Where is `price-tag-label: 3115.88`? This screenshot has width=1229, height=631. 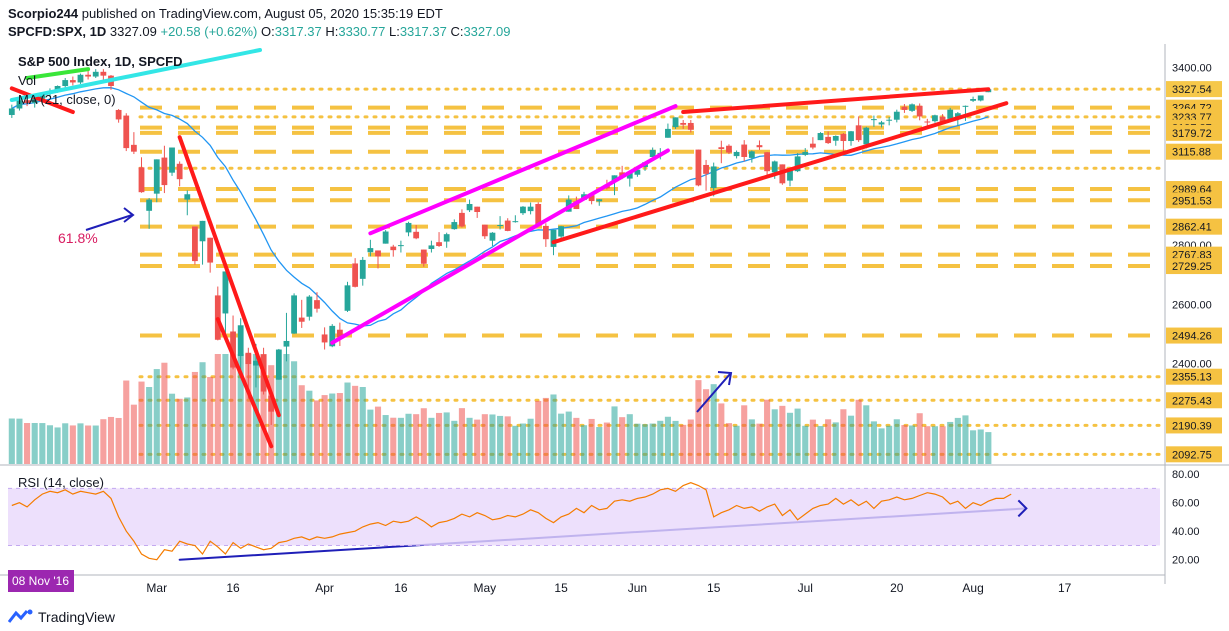
price-tag-label: 3115.88 is located at coordinates (1191, 153).